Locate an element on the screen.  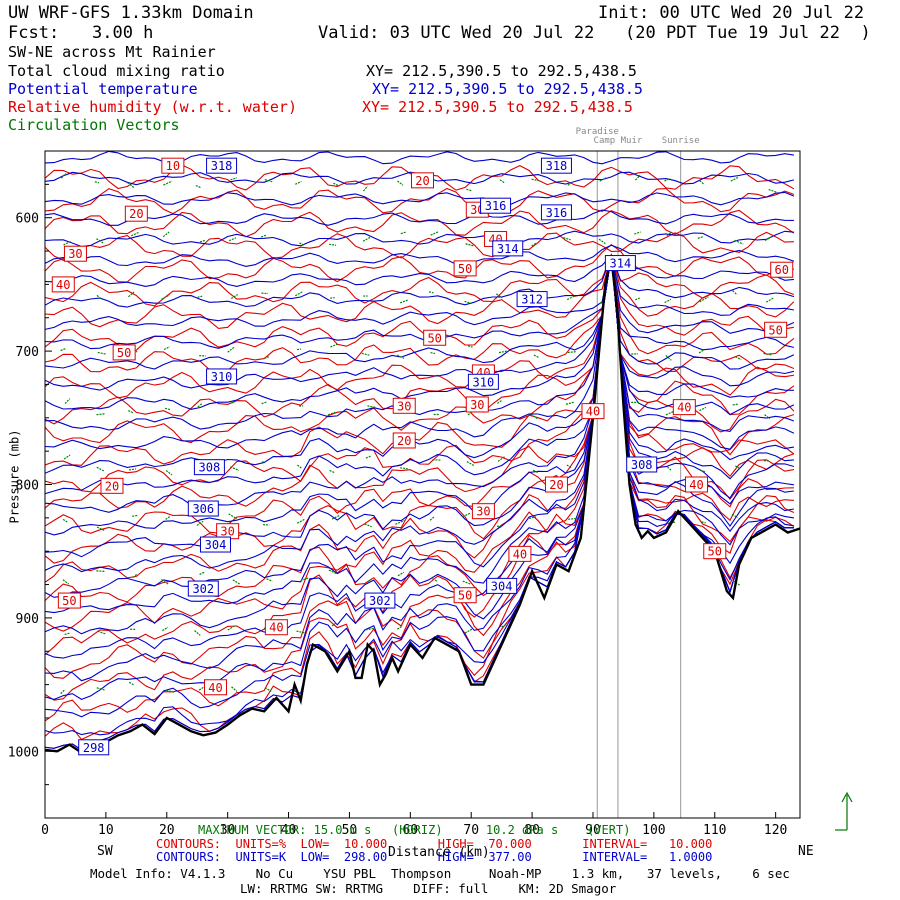
theta-contour-label: 318 is located at coordinates (557, 166).